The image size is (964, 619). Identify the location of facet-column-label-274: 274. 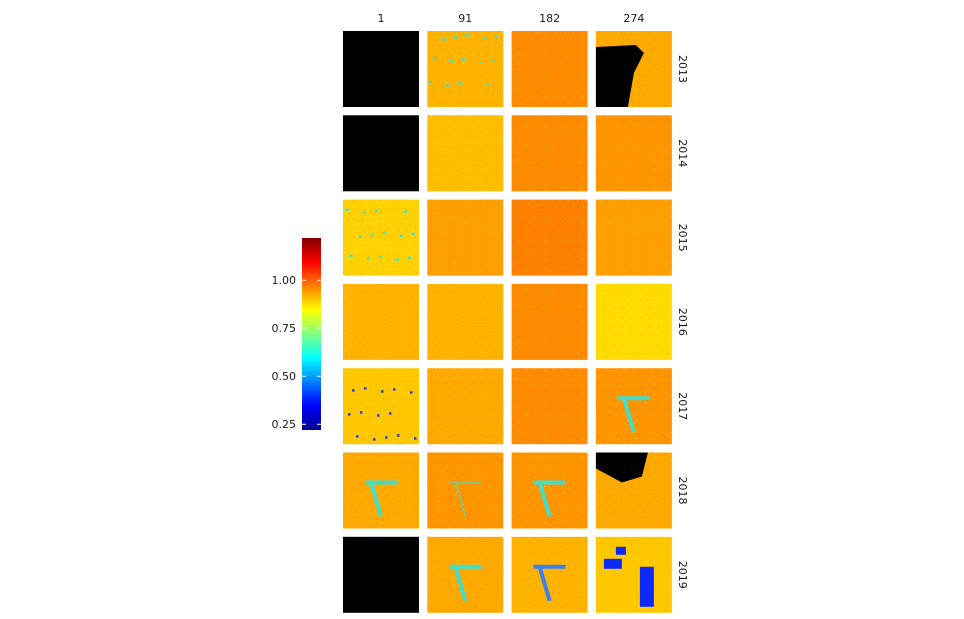
(633, 18).